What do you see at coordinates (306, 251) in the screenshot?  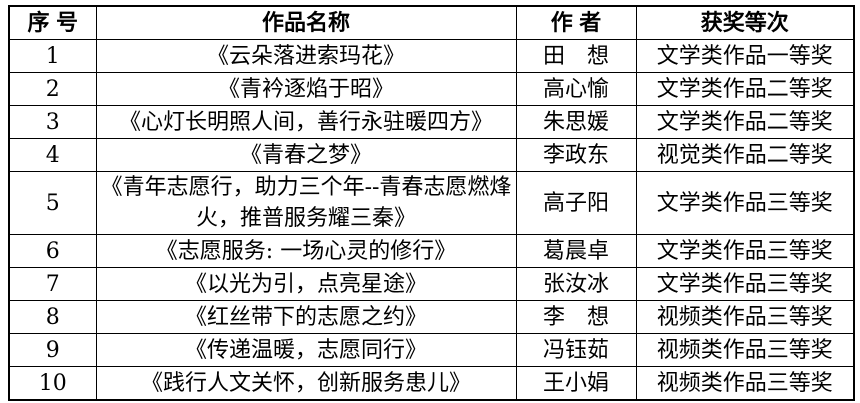 I see `cell-title: 《志愿服务: 一场心灵的修行》` at bounding box center [306, 251].